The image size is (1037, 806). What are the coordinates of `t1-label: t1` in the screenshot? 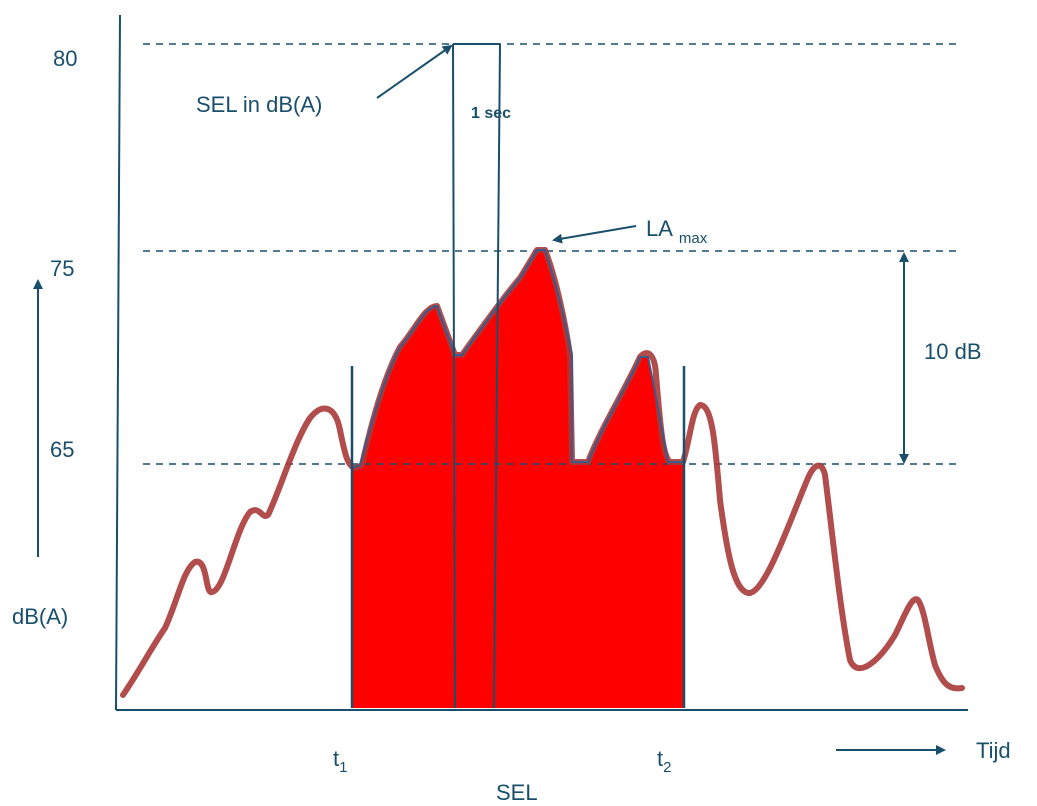 It's located at (340, 761).